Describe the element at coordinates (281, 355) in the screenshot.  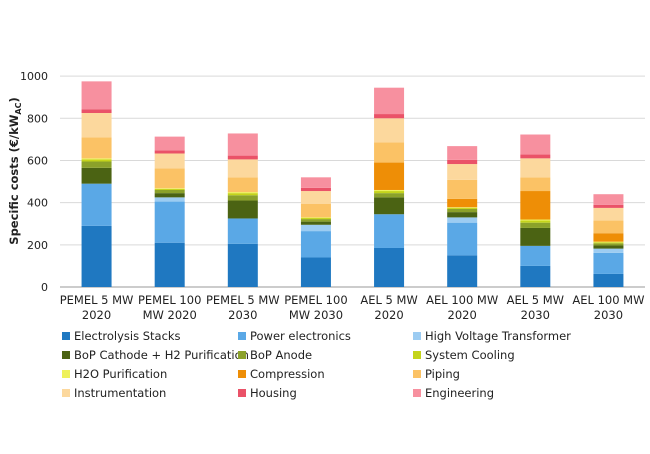
I see `legend-label: BoP Anode` at that location.